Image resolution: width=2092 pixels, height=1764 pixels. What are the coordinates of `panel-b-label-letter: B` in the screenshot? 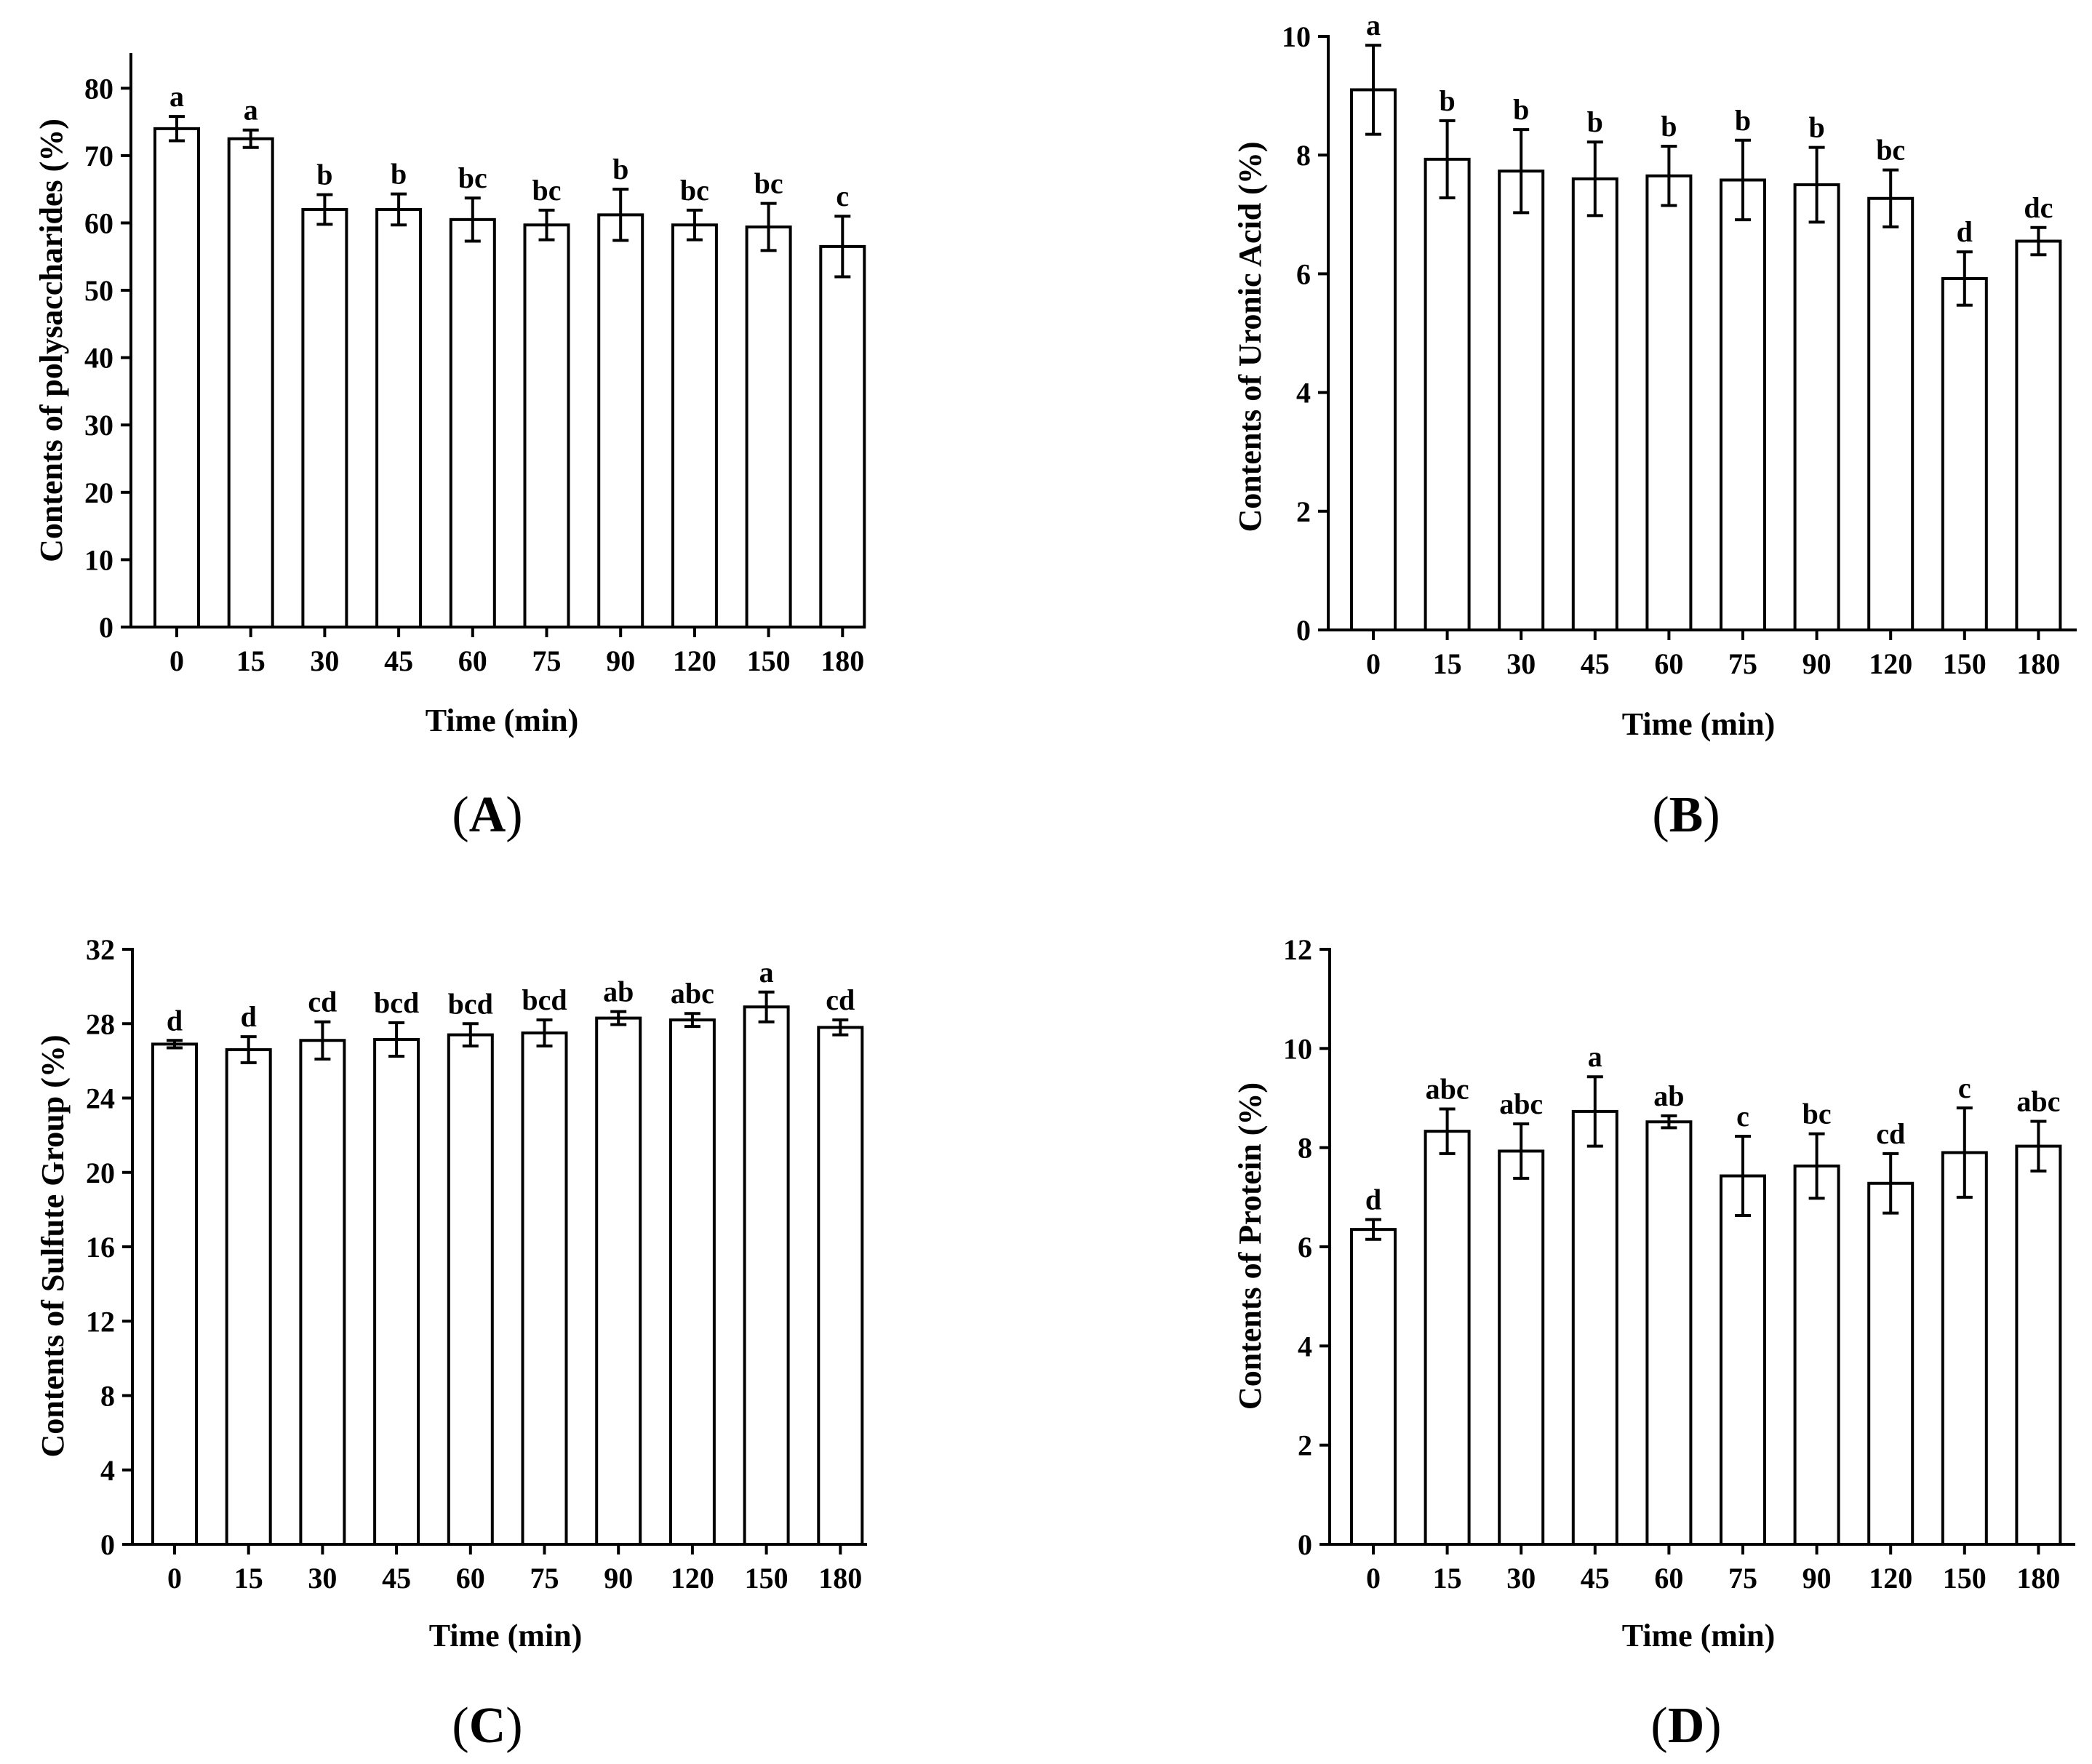 It's located at (1686, 815).